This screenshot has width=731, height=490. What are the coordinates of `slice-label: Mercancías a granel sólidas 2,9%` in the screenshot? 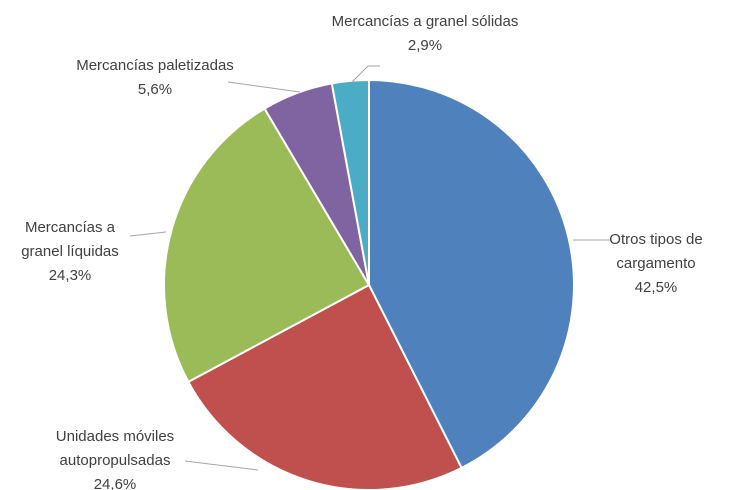 It's located at (425, 34).